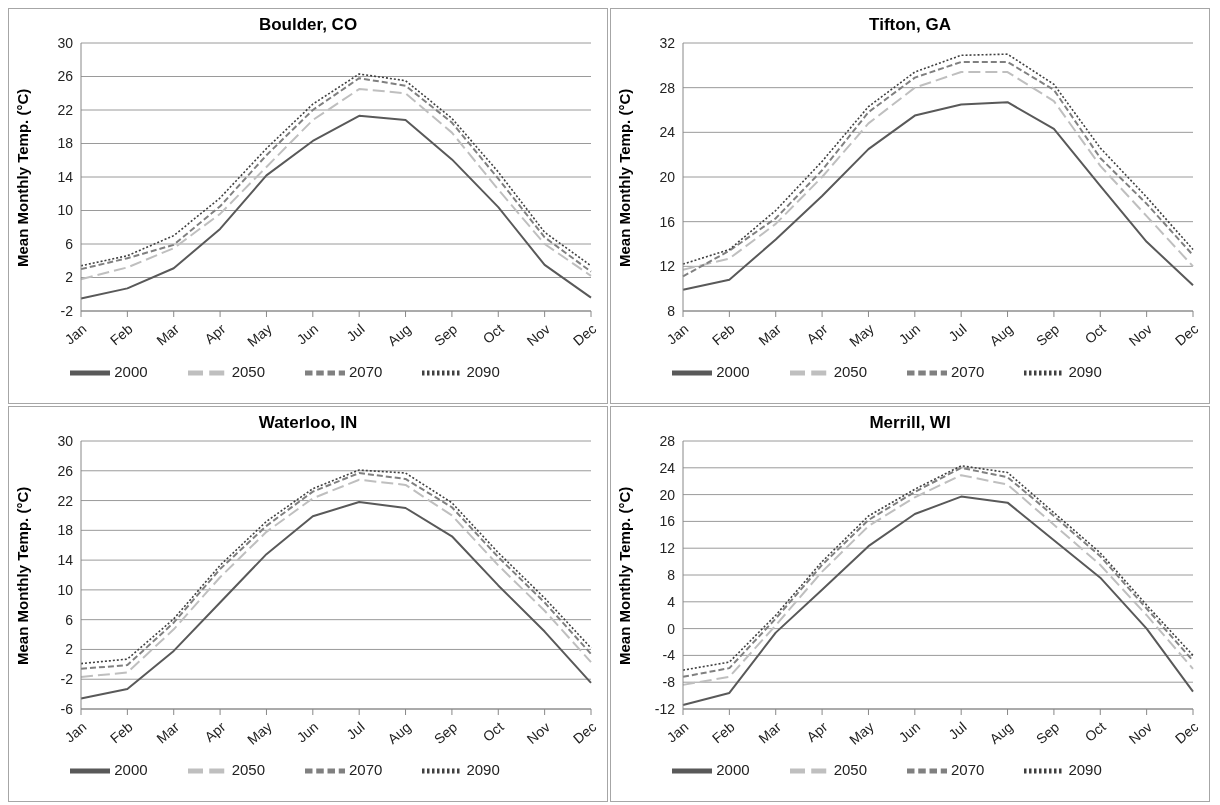 The image size is (1220, 805). What do you see at coordinates (67, 679) in the screenshot?
I see `y-tick-label: -2` at bounding box center [67, 679].